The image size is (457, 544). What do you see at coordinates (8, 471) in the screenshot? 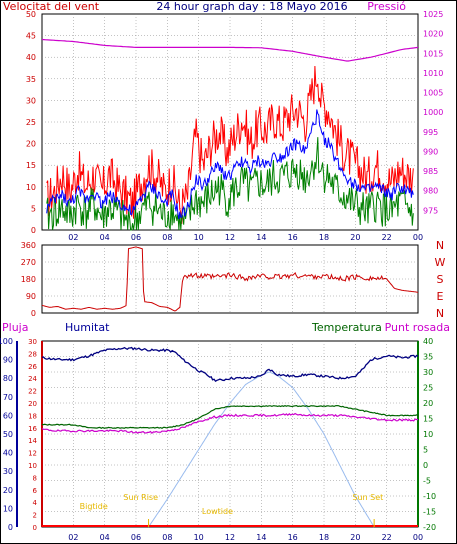
I see `humidity-y-tick-label: 30` at bounding box center [8, 471].